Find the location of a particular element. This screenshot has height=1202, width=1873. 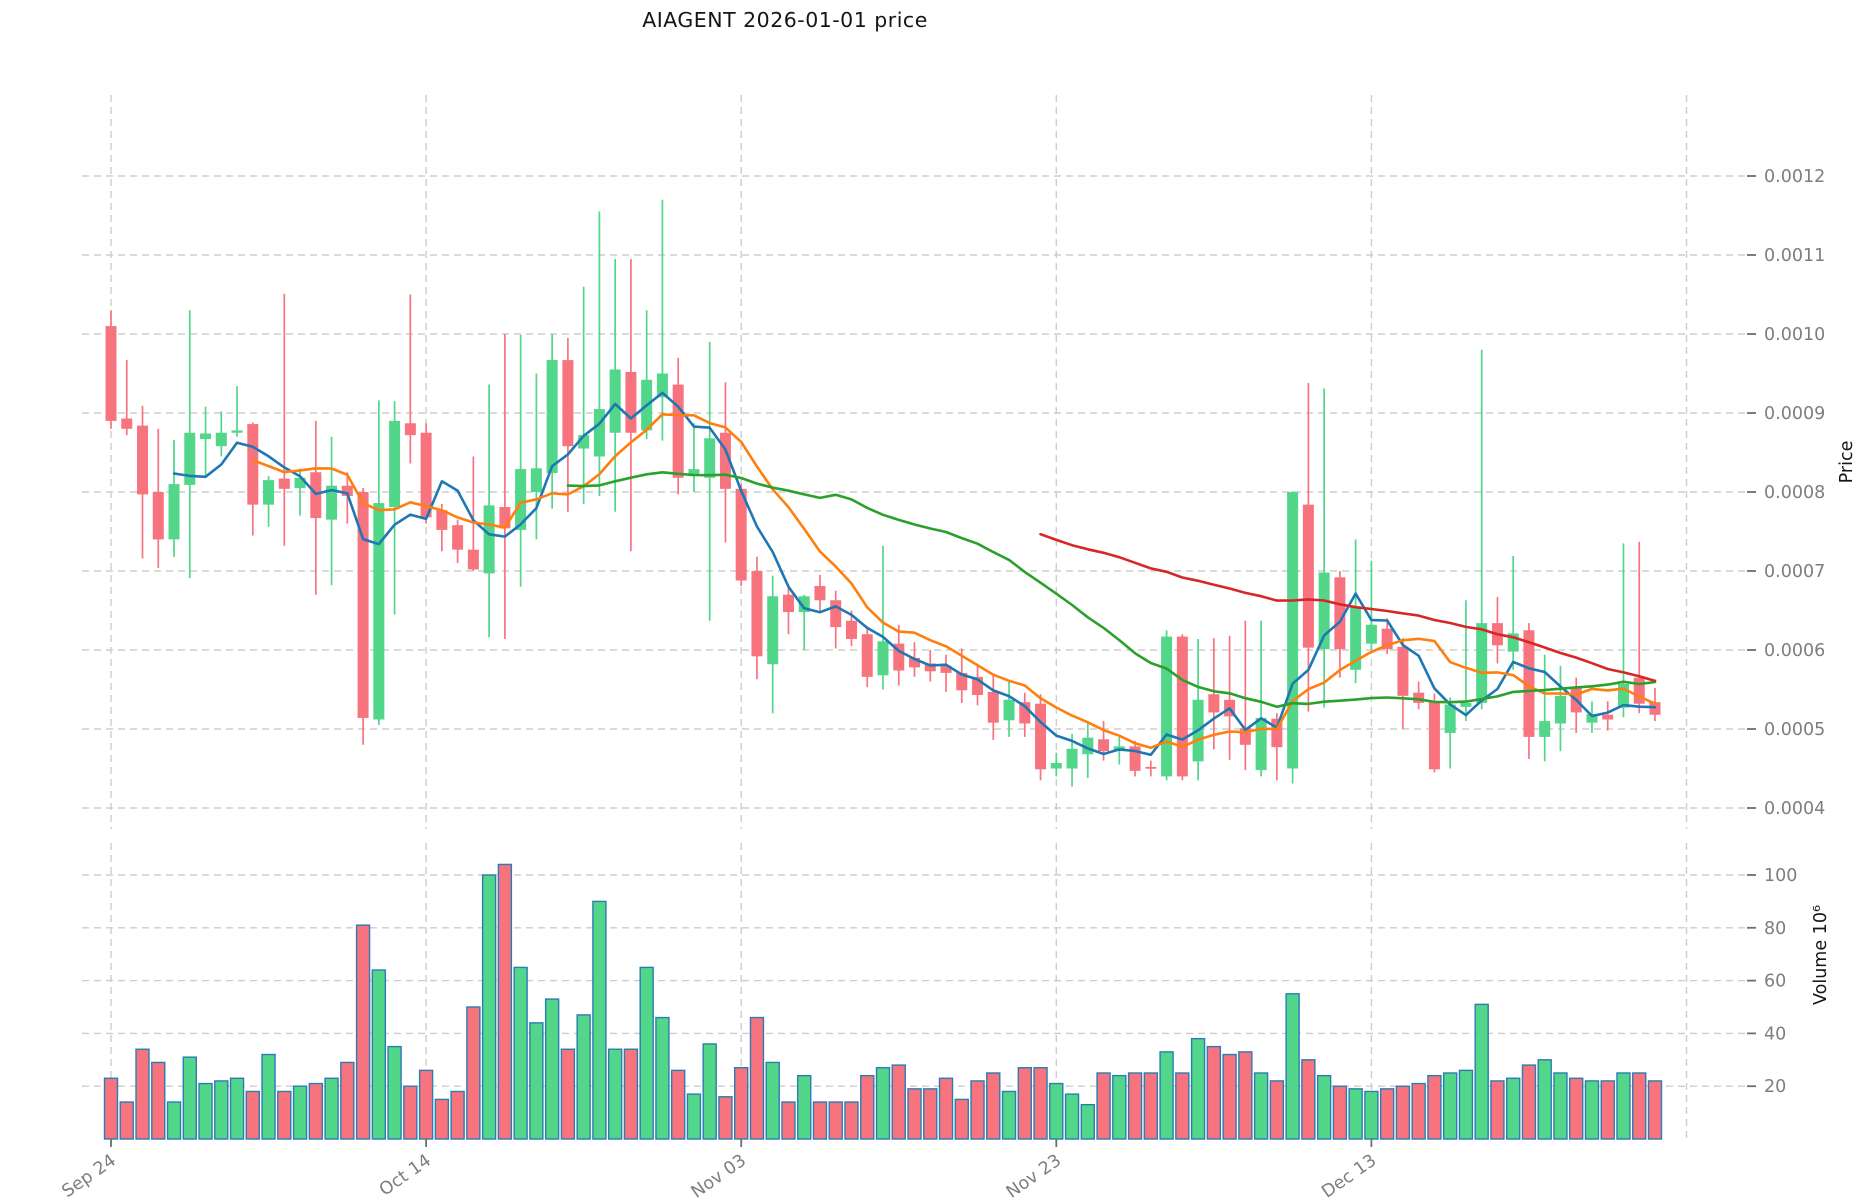

price-tick-label: 0.0012 is located at coordinates (1794, 177).